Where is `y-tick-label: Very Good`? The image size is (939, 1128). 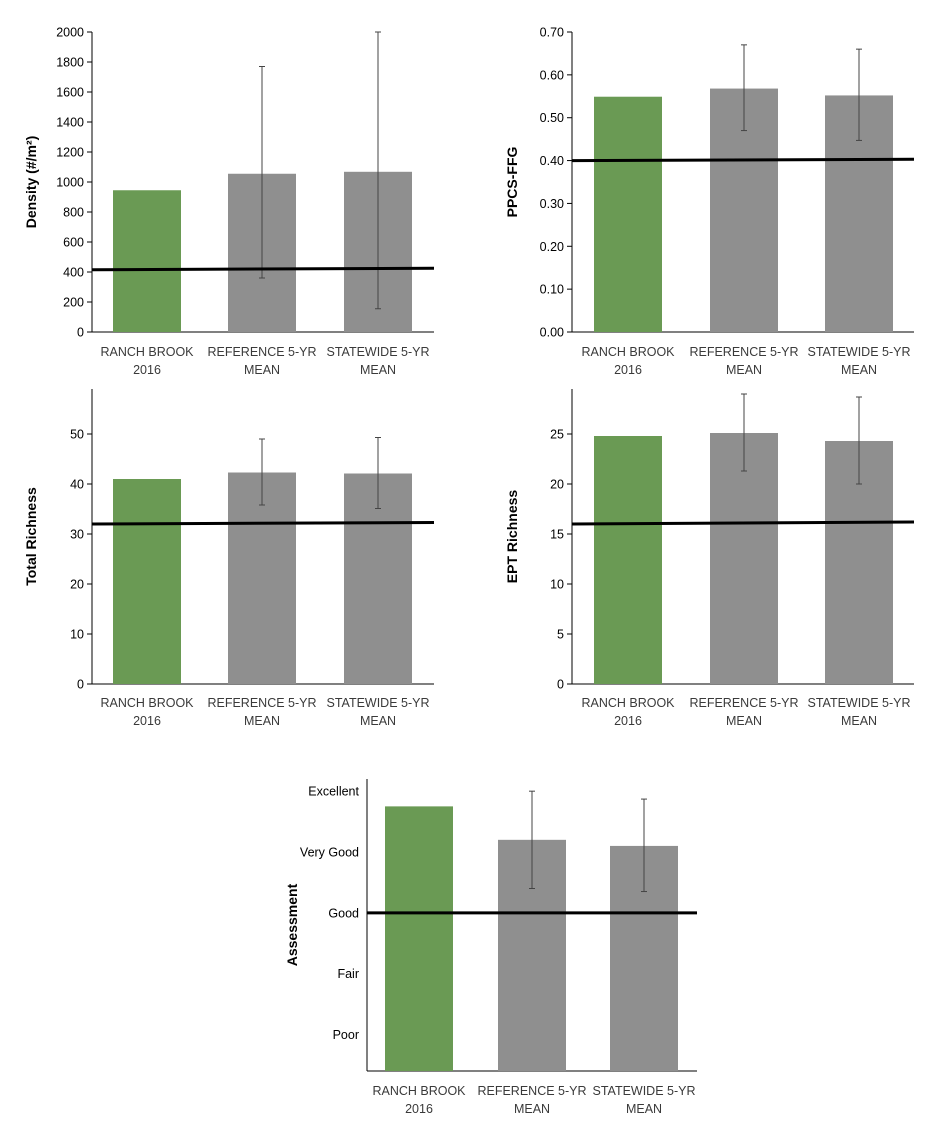 y-tick-label: Very Good is located at coordinates (329, 853).